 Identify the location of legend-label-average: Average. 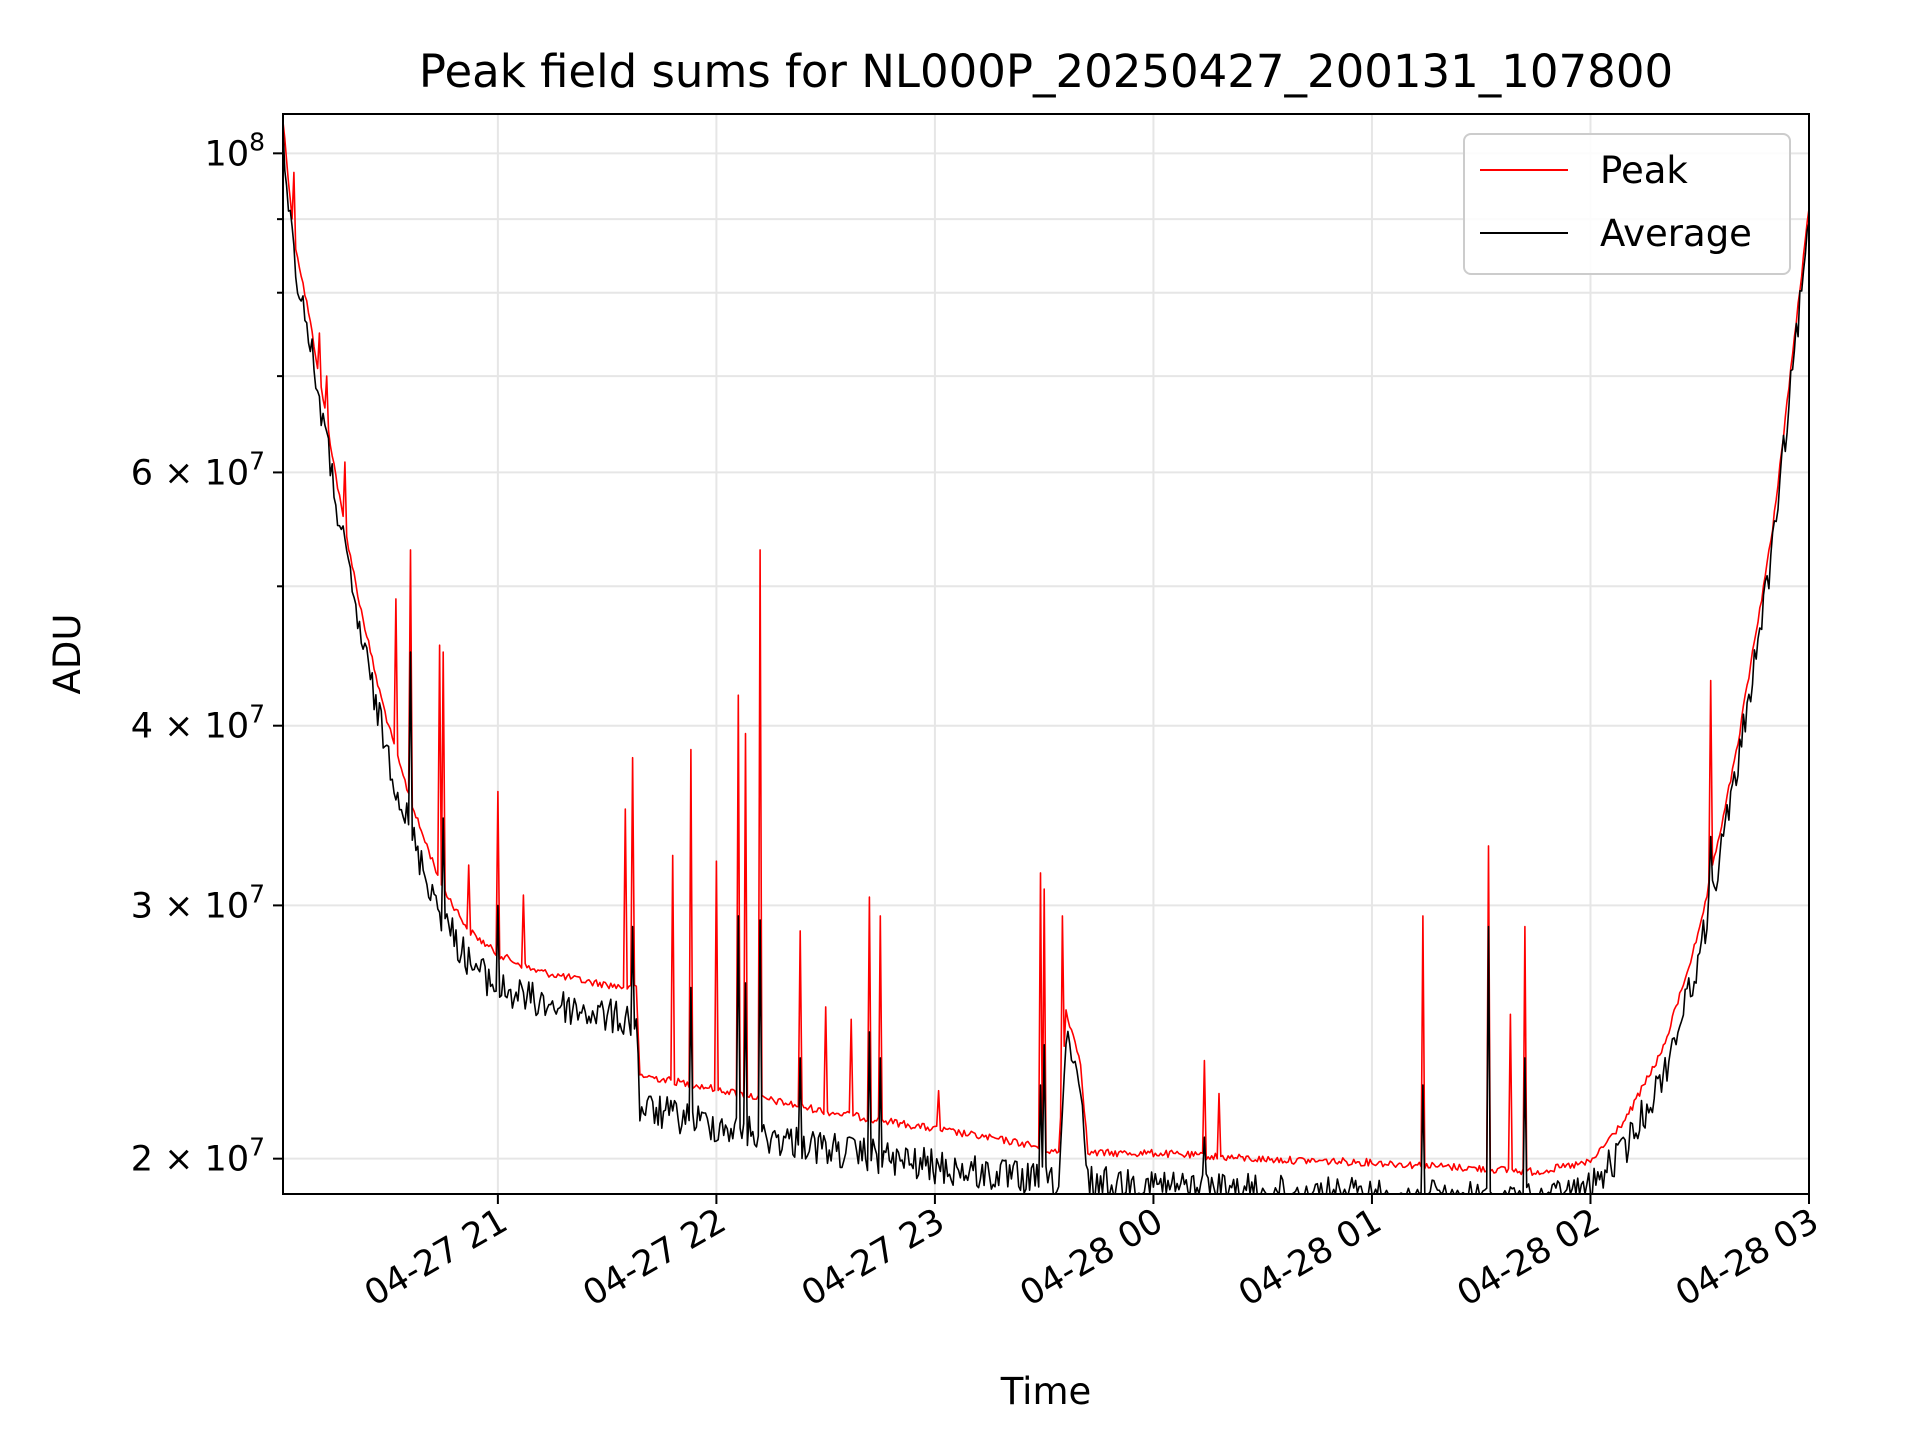
(1676, 233).